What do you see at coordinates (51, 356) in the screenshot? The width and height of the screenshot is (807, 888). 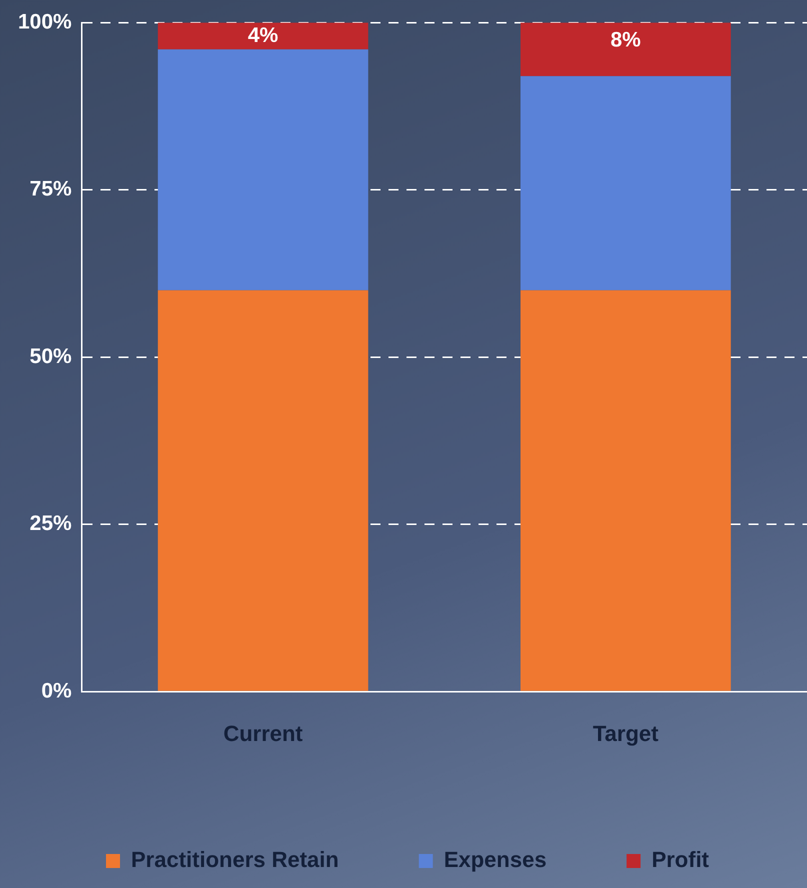 I see `y-tick-label: 50%` at bounding box center [51, 356].